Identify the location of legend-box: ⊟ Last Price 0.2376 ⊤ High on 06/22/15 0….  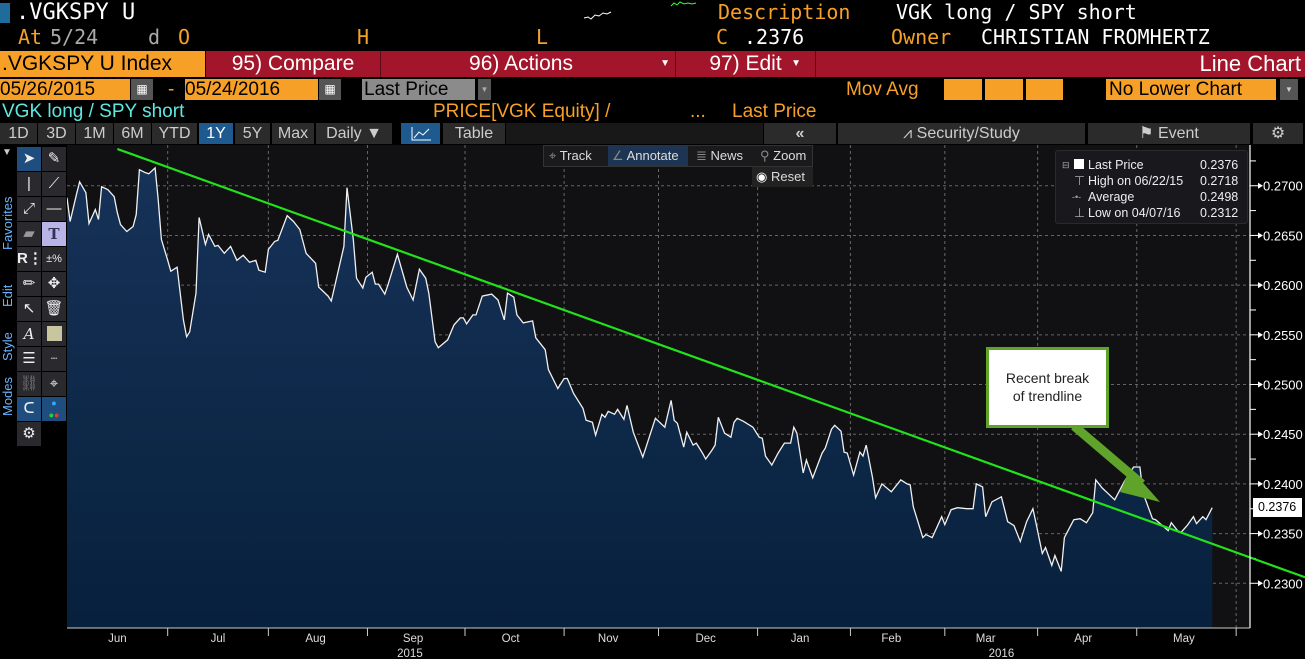
(1151, 187).